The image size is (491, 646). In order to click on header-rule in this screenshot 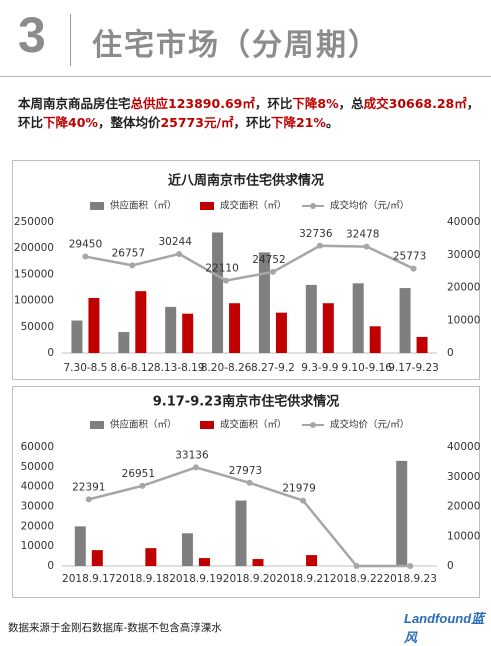, I will do `click(245, 76)`.